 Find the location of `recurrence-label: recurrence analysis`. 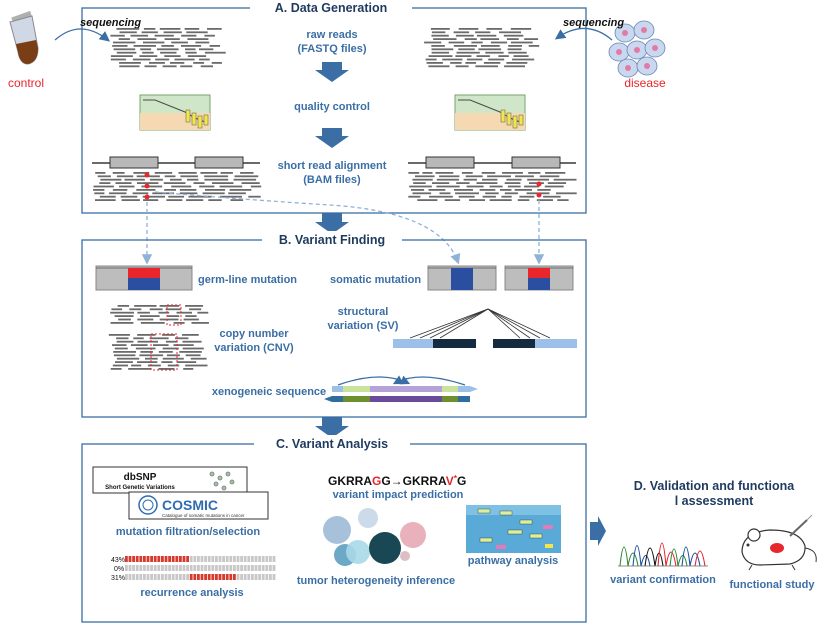

recurrence-label: recurrence analysis is located at coordinates (191, 593).